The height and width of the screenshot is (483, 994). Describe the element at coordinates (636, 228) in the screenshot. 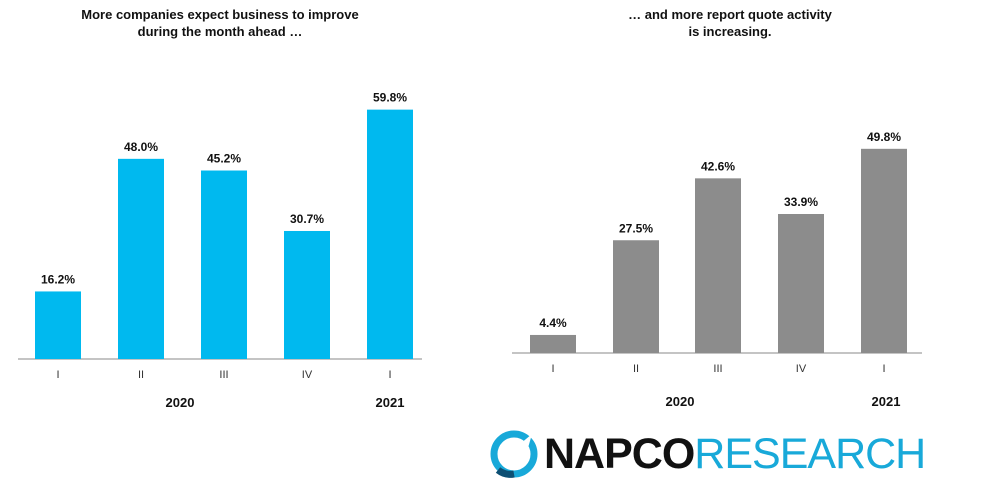

I see `right-data-label: 27.5%` at that location.